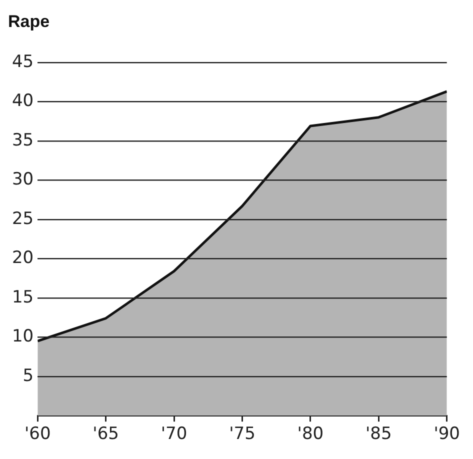 Image resolution: width=473 pixels, height=459 pixels. Describe the element at coordinates (23, 258) in the screenshot. I see `y-tick-label: 20` at that location.